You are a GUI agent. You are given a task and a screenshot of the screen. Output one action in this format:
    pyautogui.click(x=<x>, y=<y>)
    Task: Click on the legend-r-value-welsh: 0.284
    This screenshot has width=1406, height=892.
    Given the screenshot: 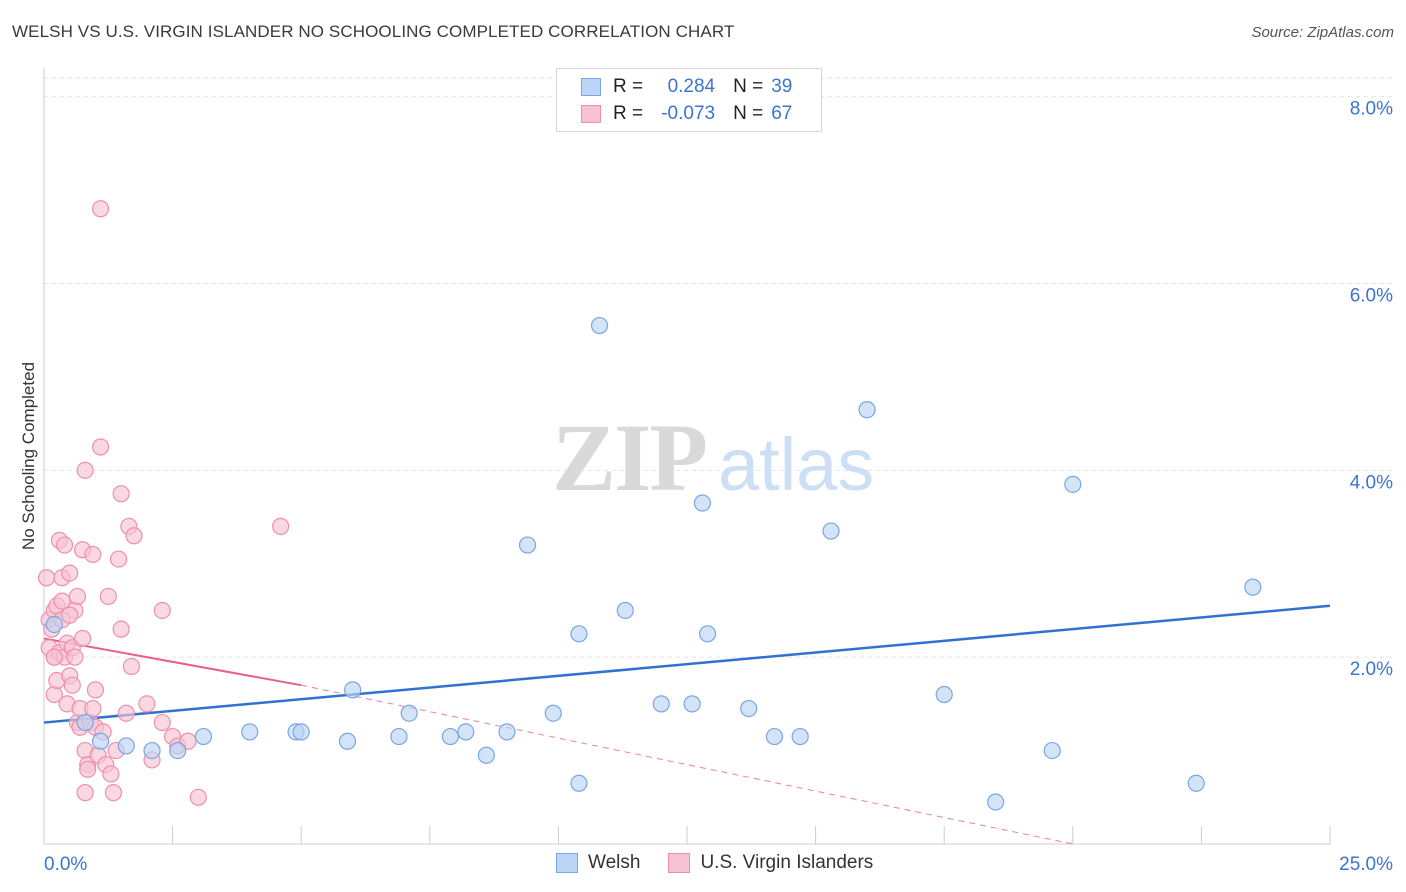 What is the action you would take?
    pyautogui.click(x=691, y=86)
    